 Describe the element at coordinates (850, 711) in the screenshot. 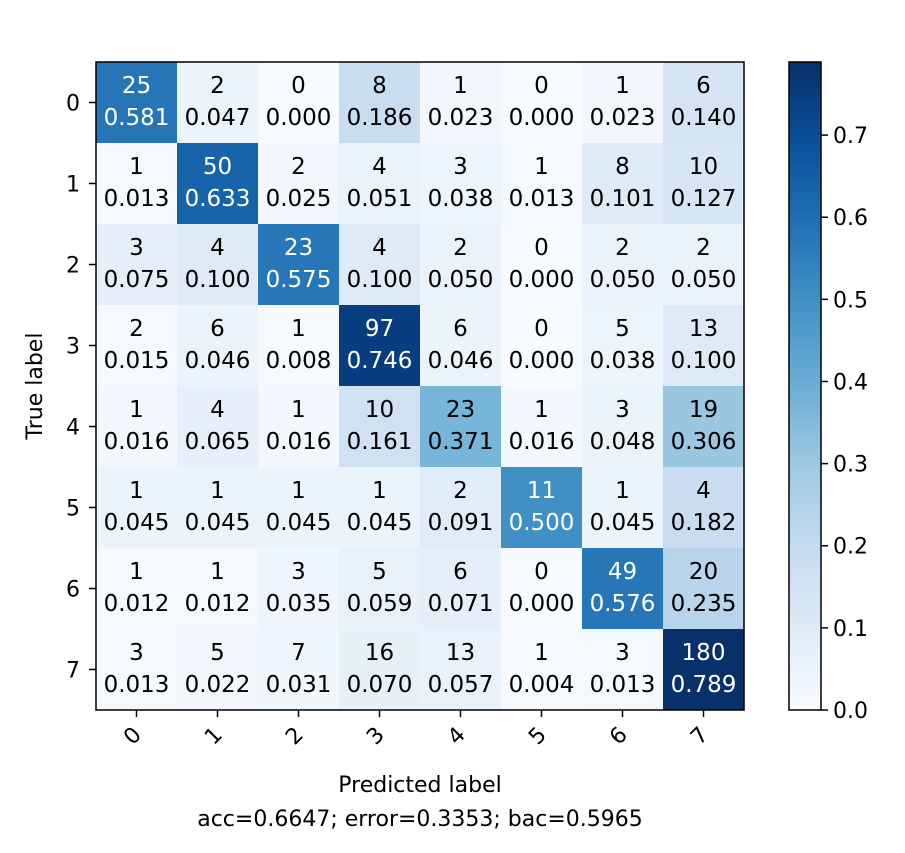

I see `colorbar-tick-label: 0.0` at that location.